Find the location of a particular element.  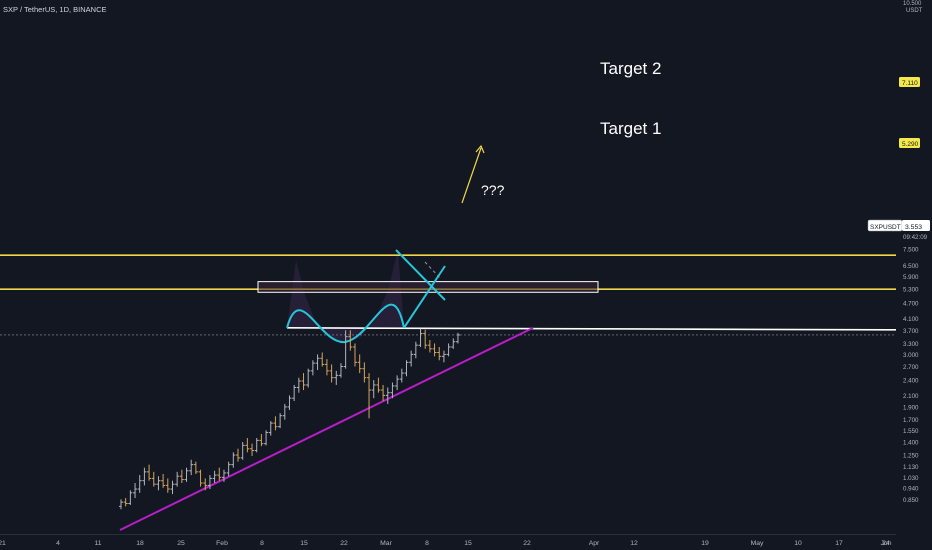

price-tick-label: 4.100 is located at coordinates (911, 319).